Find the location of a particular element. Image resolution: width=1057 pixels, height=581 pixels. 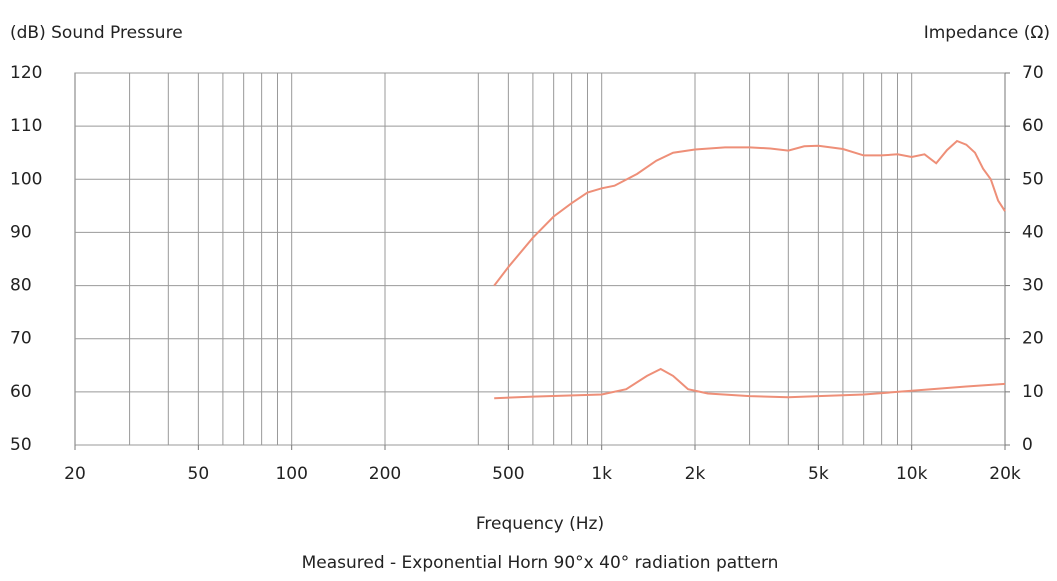

y-tick-label: 80 is located at coordinates (21, 286).